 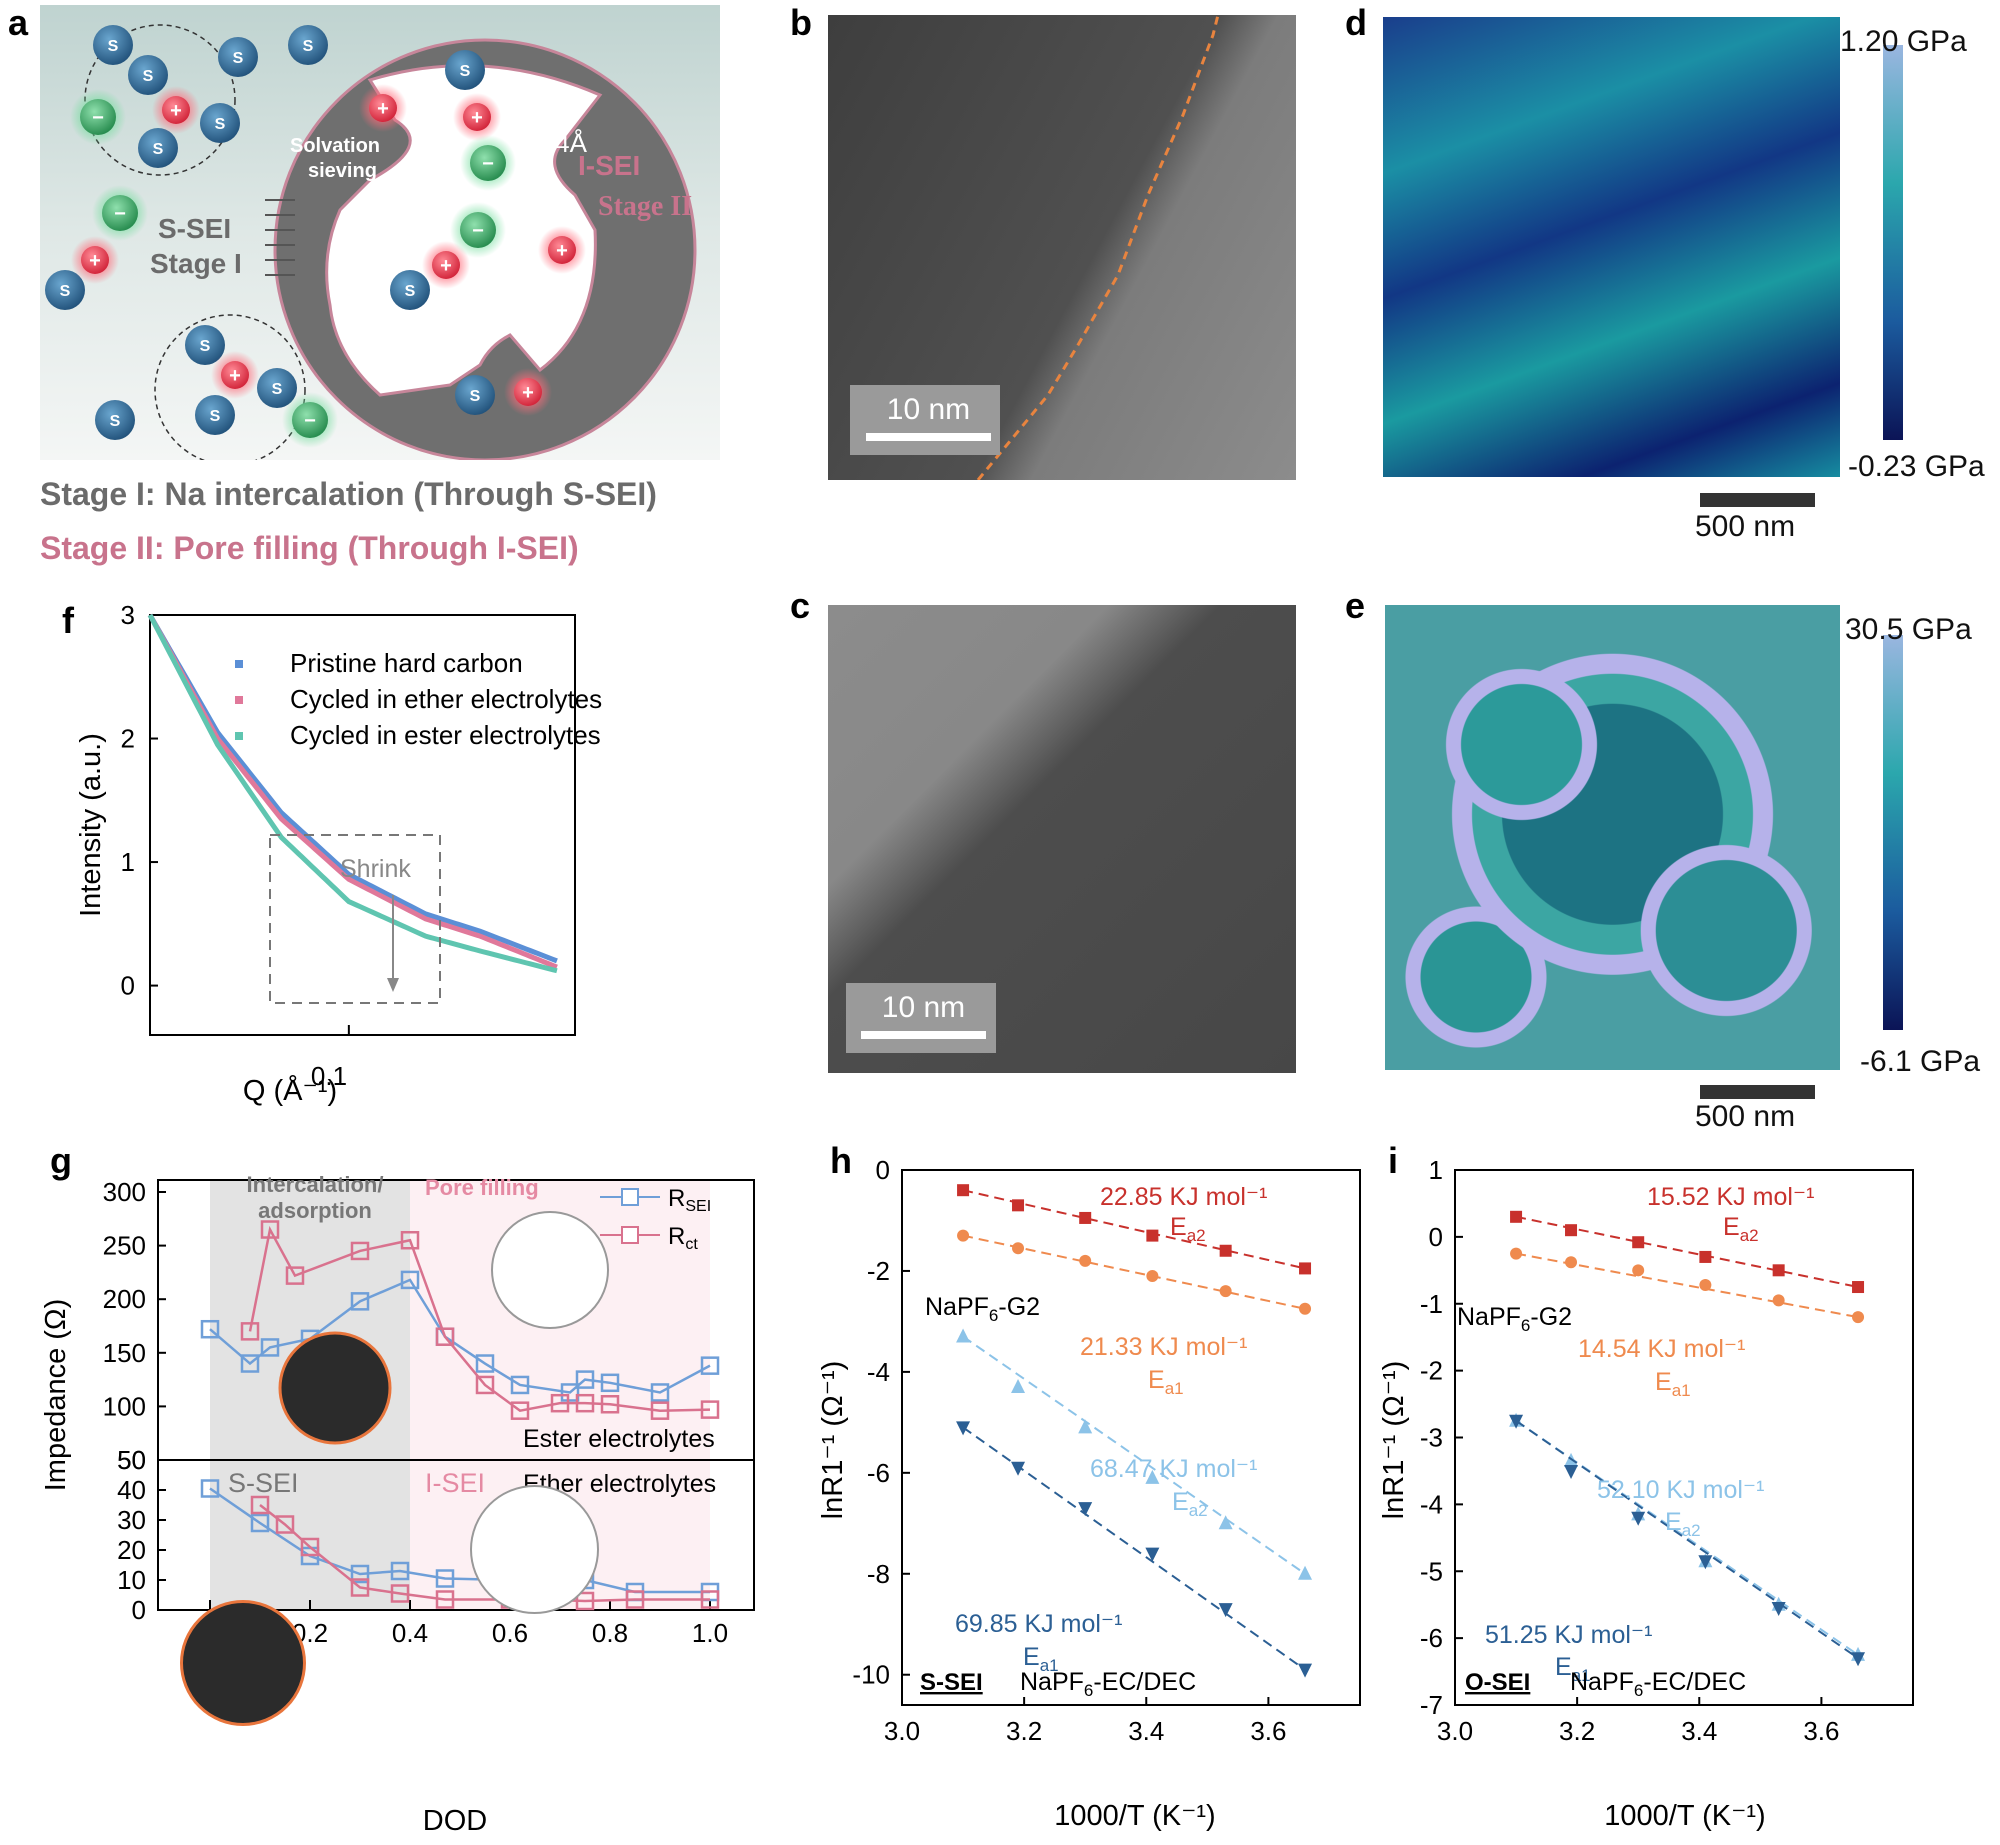 What do you see at coordinates (235, 817) in the screenshot?
I see `chart-f-ticks: 0 1 2 3` at bounding box center [235, 817].